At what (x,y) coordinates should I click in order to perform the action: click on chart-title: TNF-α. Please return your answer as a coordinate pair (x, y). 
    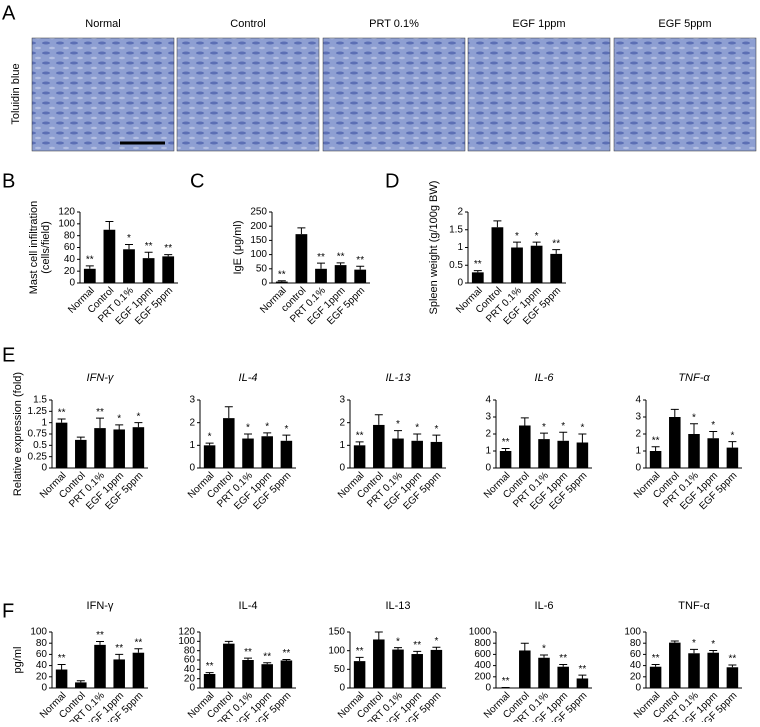
    Looking at the image, I should click on (694, 378).